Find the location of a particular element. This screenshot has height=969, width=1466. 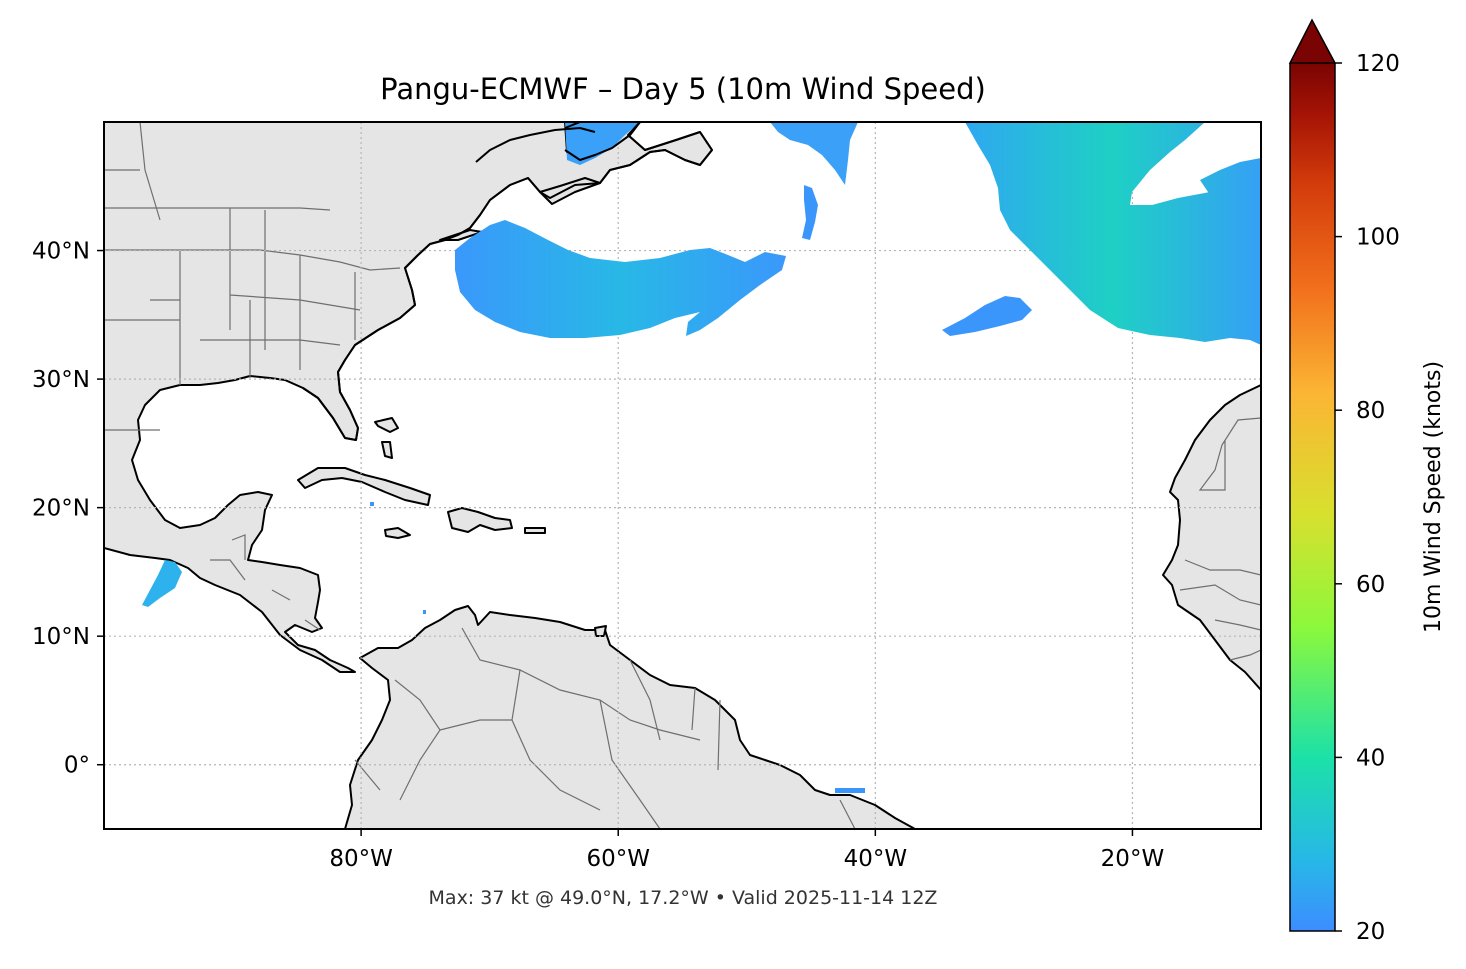

lon-tick-label-0: 80°W is located at coordinates (361, 859).